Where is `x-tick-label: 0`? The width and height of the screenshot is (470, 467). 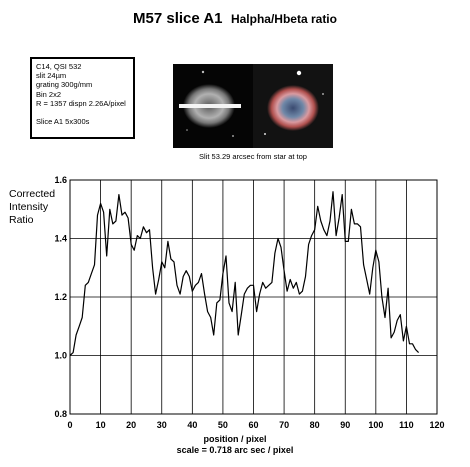
x-tick-label: 0 is located at coordinates (69, 425).